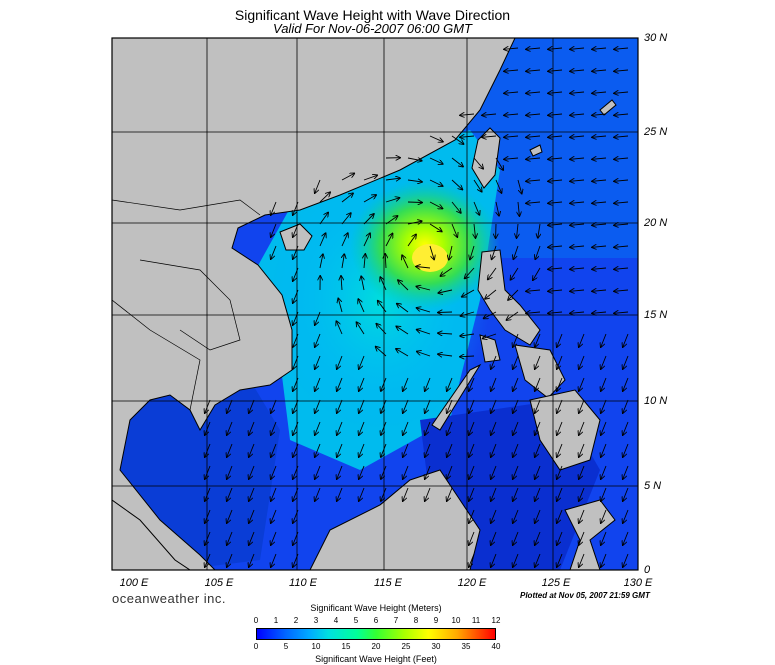 Image resolution: width=775 pixels, height=665 pixels. Describe the element at coordinates (316, 620) in the screenshot. I see `legend-meter-tick: 3` at that location.